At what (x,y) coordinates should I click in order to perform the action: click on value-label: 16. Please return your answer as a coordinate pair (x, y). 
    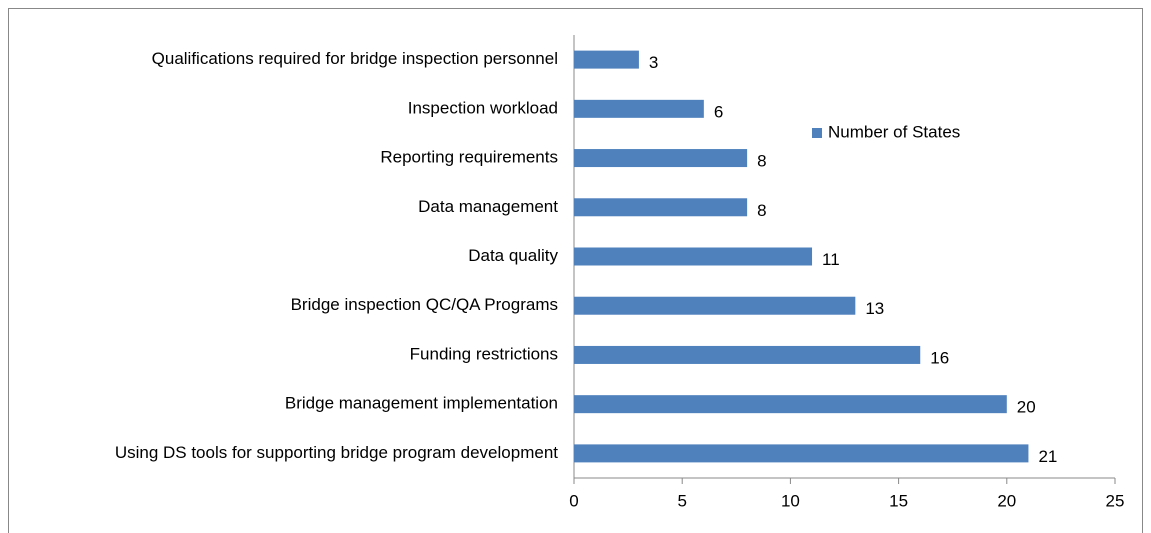
    Looking at the image, I should click on (939, 357).